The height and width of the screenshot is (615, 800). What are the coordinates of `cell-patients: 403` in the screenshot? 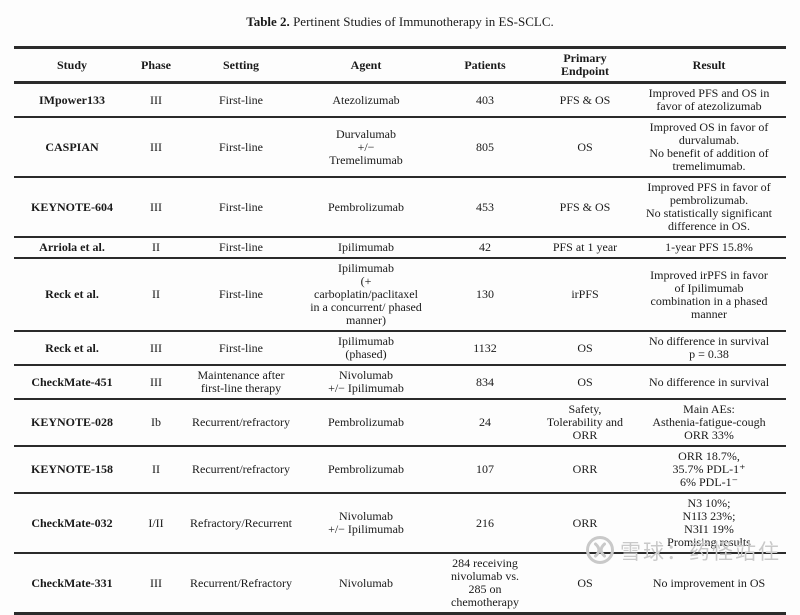 It's located at (485, 99).